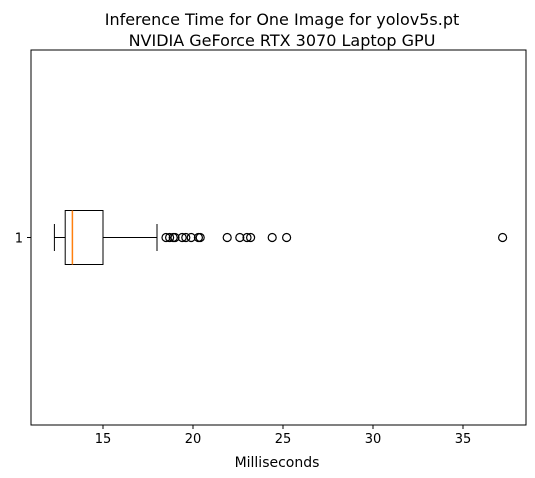 The image size is (535, 478). What do you see at coordinates (463, 439) in the screenshot?
I see `x-tick-label: 35` at bounding box center [463, 439].